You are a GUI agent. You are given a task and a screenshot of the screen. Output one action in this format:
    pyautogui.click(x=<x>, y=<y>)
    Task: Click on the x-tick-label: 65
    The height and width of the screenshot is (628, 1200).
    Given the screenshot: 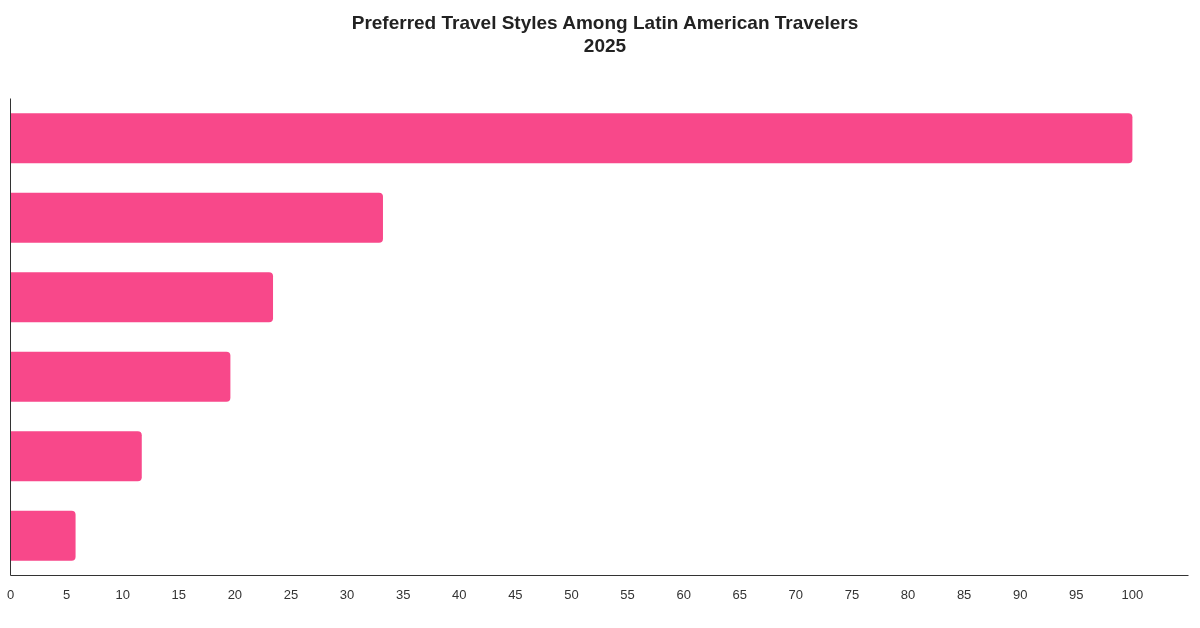 What is the action you would take?
    pyautogui.click(x=739, y=594)
    